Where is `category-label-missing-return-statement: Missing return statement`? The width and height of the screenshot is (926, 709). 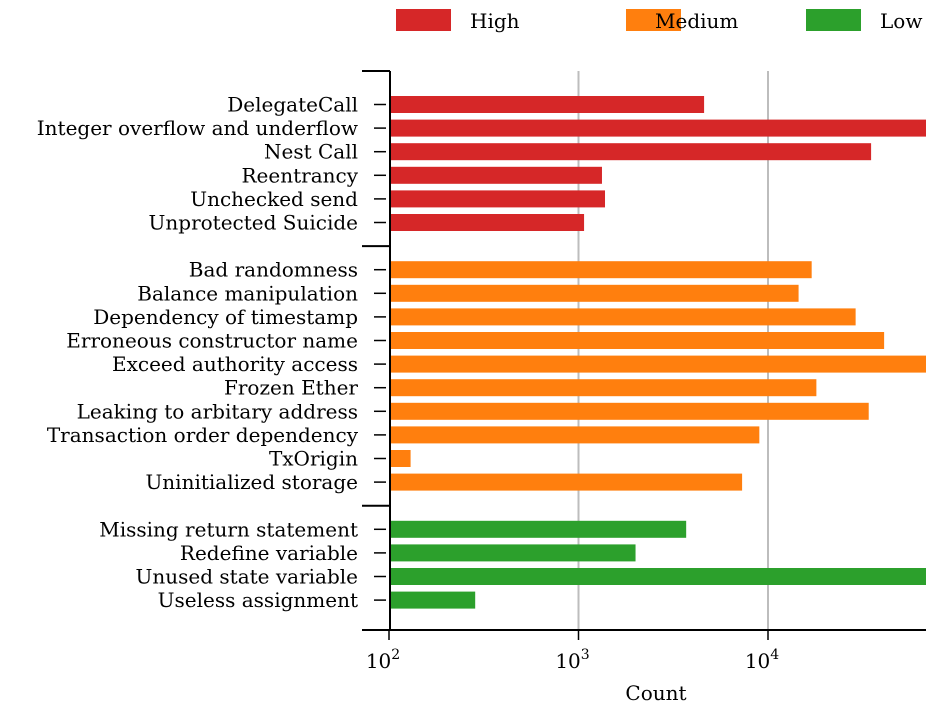 category-label-missing-return-statement: Missing return statement is located at coordinates (228, 529).